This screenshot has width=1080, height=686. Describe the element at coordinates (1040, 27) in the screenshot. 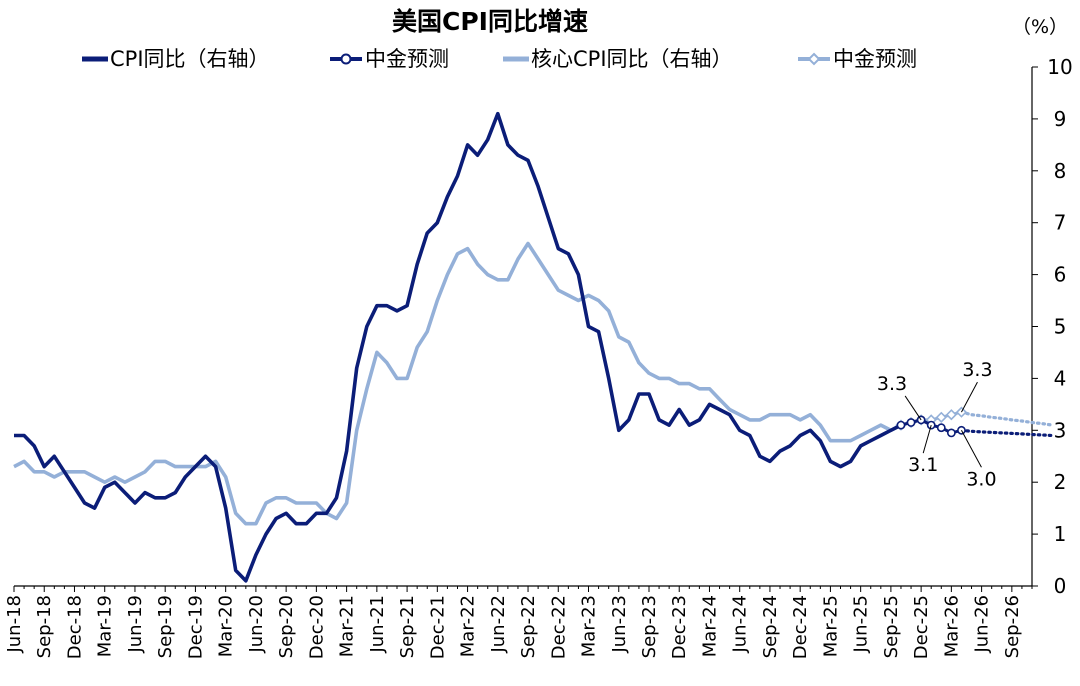

I see `y-axis-unit-label: （%）` at that location.